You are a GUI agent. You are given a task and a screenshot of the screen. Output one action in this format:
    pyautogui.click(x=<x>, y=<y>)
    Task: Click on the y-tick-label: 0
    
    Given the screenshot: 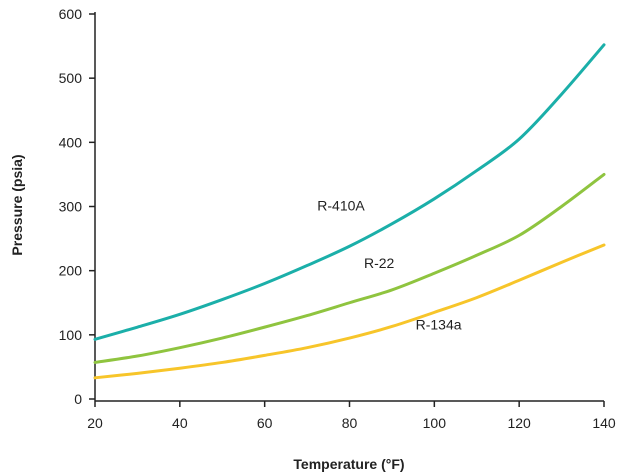 What is the action you would take?
    pyautogui.click(x=78, y=399)
    